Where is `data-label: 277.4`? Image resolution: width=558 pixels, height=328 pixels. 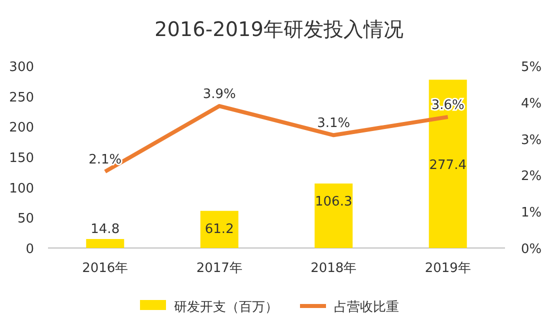 data-label: 277.4 is located at coordinates (447, 165).